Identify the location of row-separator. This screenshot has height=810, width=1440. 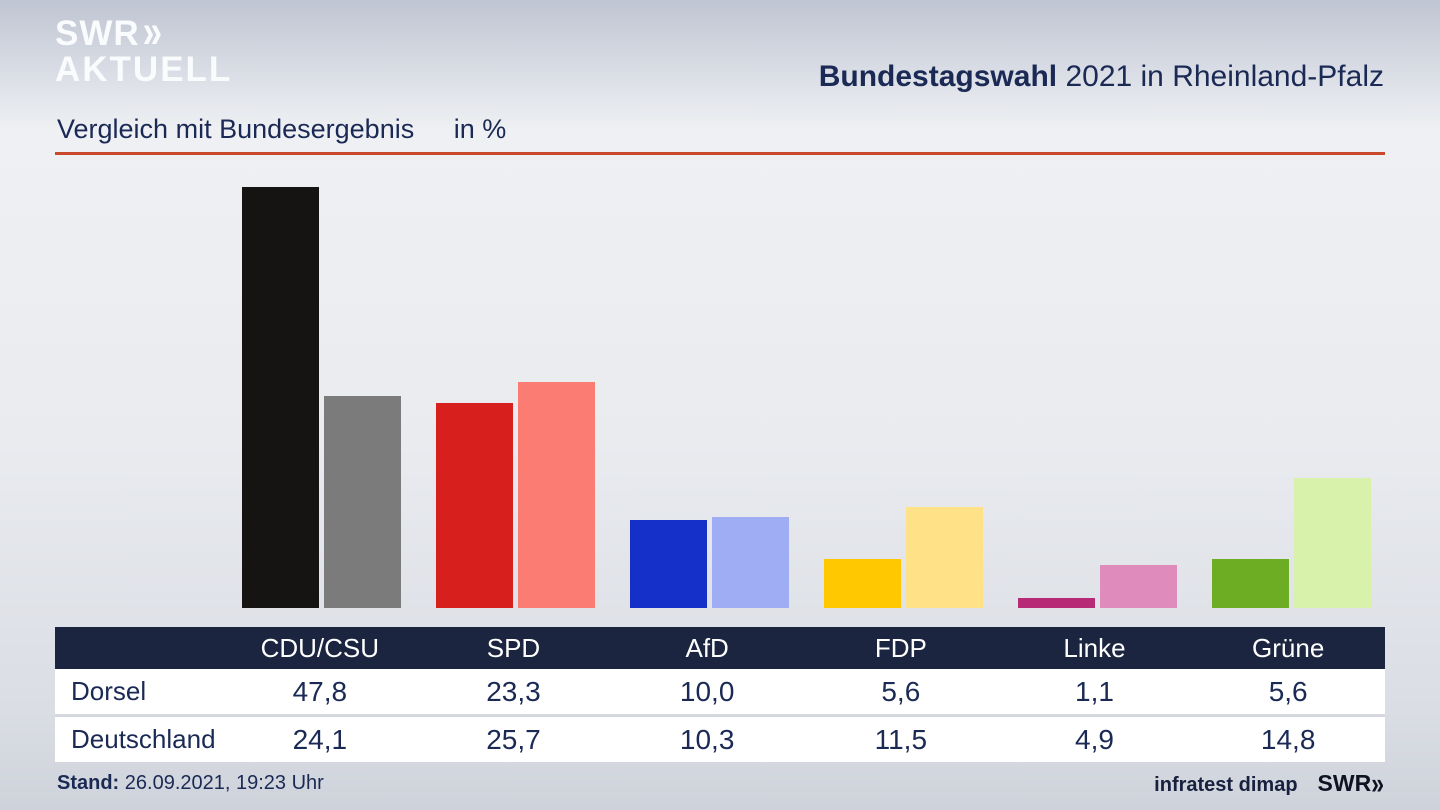
(720, 715).